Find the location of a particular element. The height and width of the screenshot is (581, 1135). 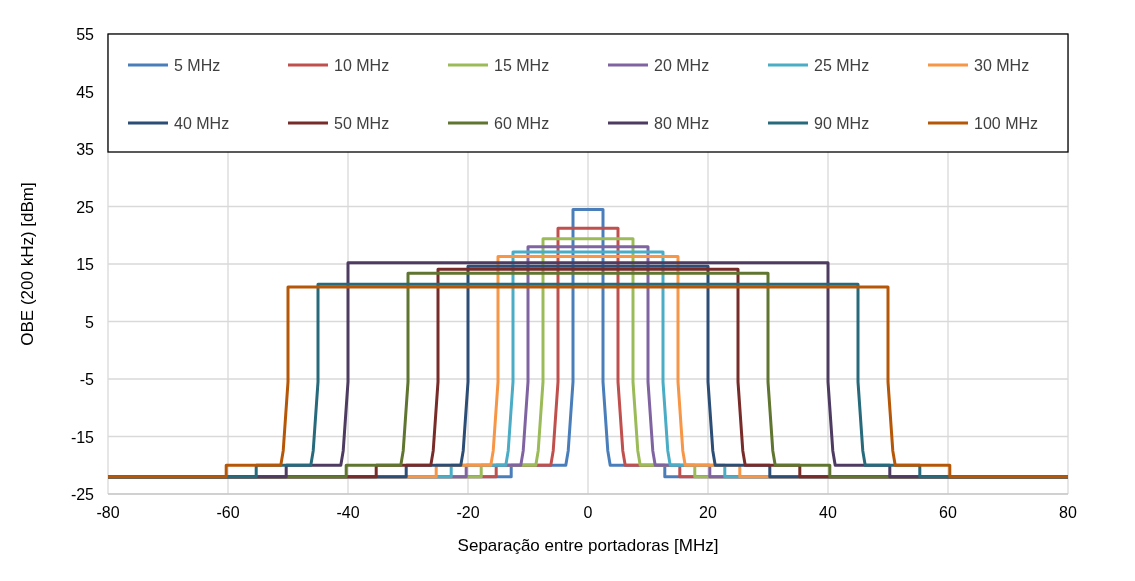

y-tick-label: 45 is located at coordinates (85, 92).